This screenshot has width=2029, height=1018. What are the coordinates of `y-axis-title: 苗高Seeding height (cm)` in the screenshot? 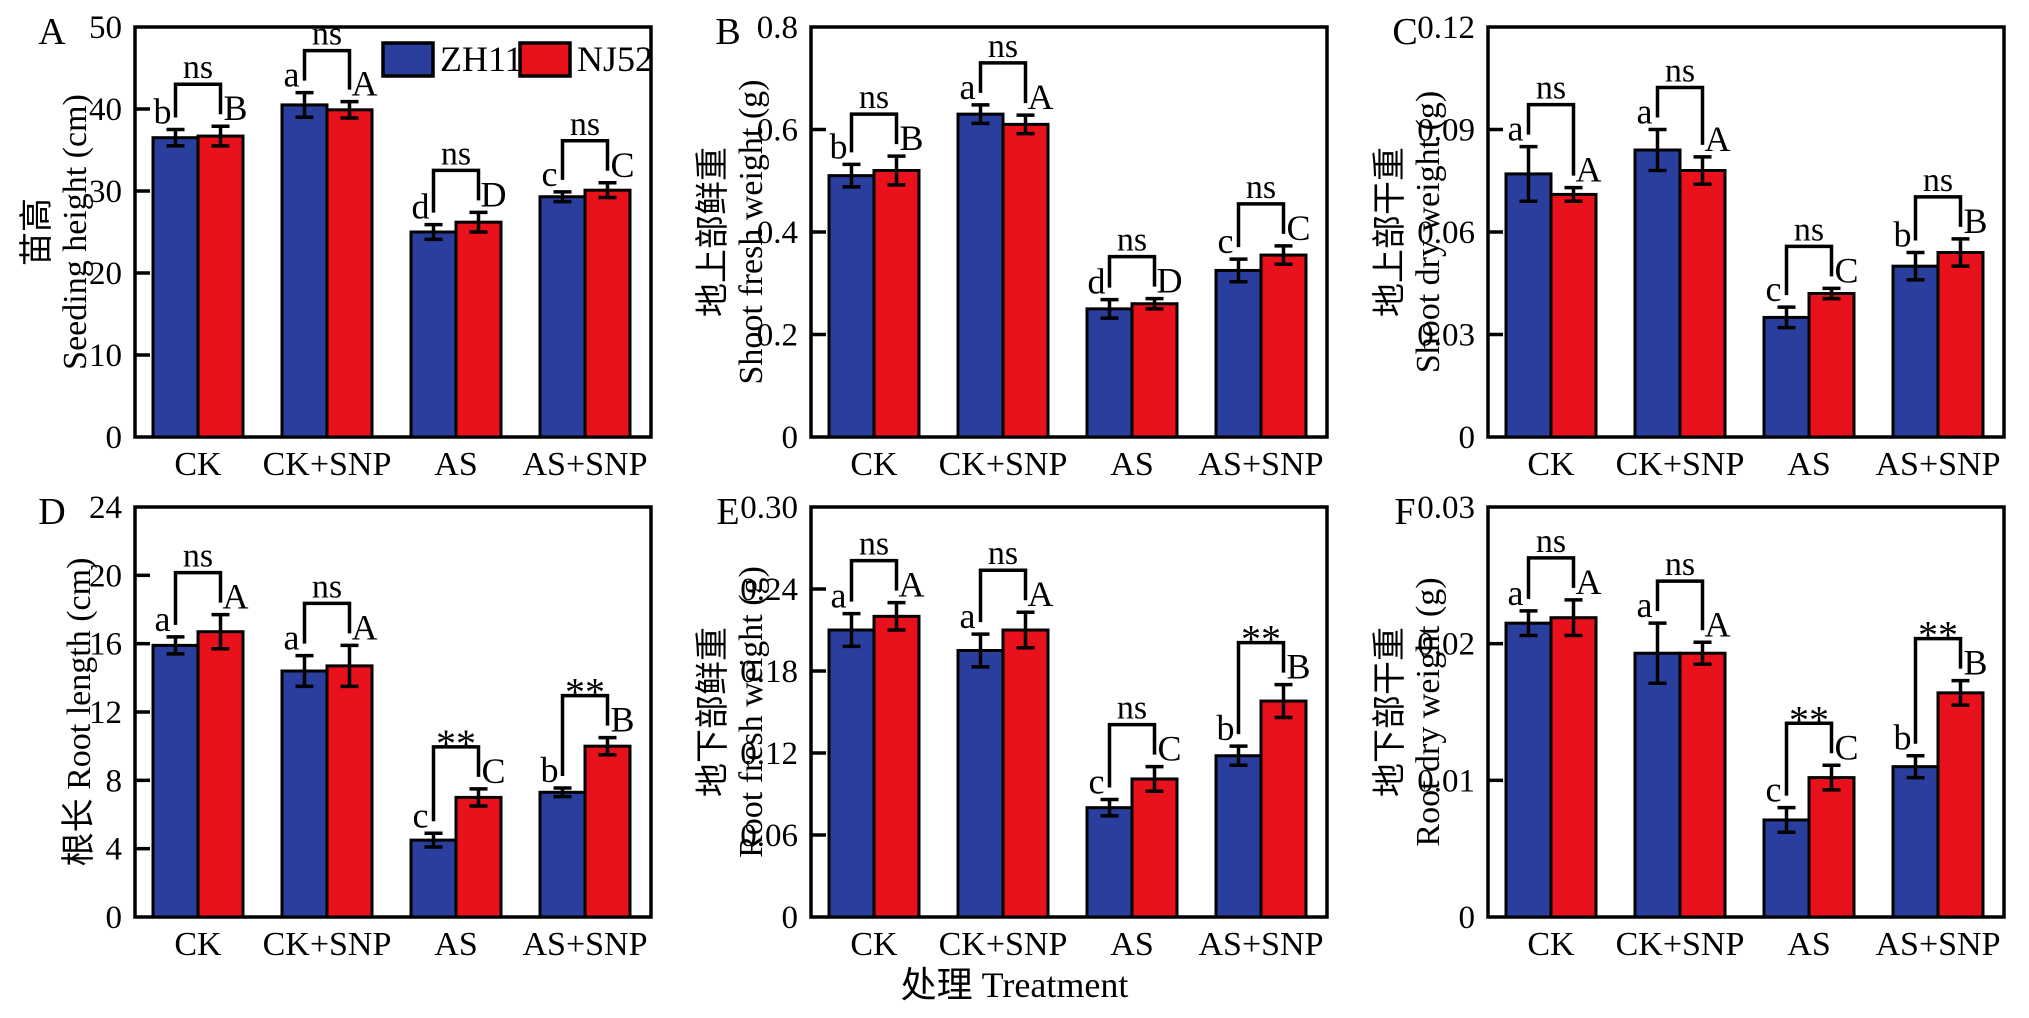 It's located at (56, 232).